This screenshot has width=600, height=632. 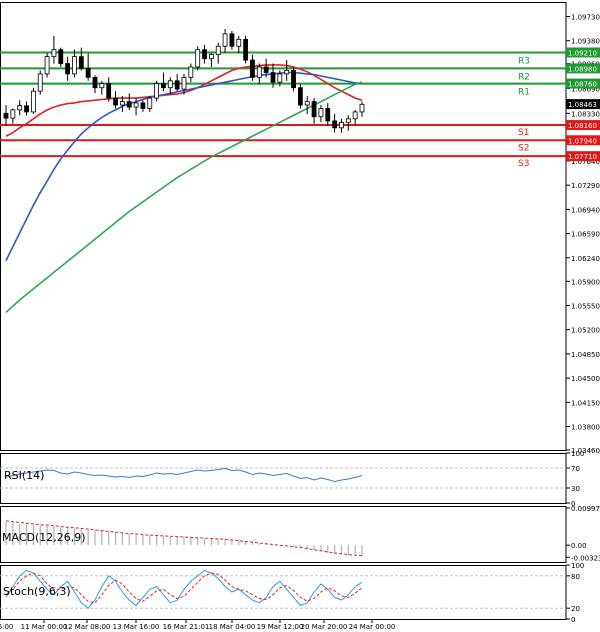 I want to click on y-tick-label: 1.09730, so click(x=585, y=18).